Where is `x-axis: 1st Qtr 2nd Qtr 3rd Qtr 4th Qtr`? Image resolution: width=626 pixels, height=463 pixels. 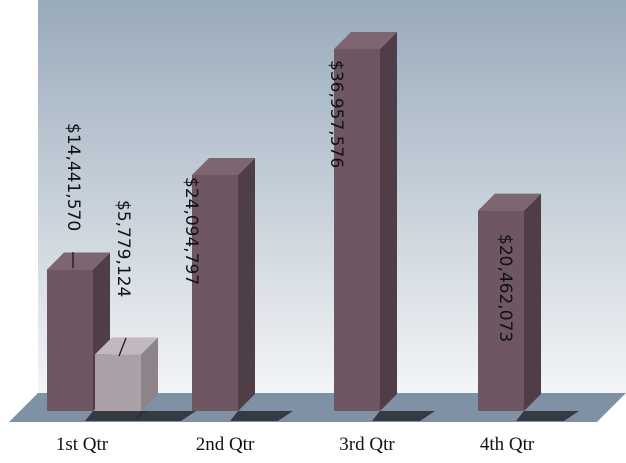 x-axis: 1st Qtr 2nd Qtr 3rd Qtr 4th Qtr is located at coordinates (295, 444).